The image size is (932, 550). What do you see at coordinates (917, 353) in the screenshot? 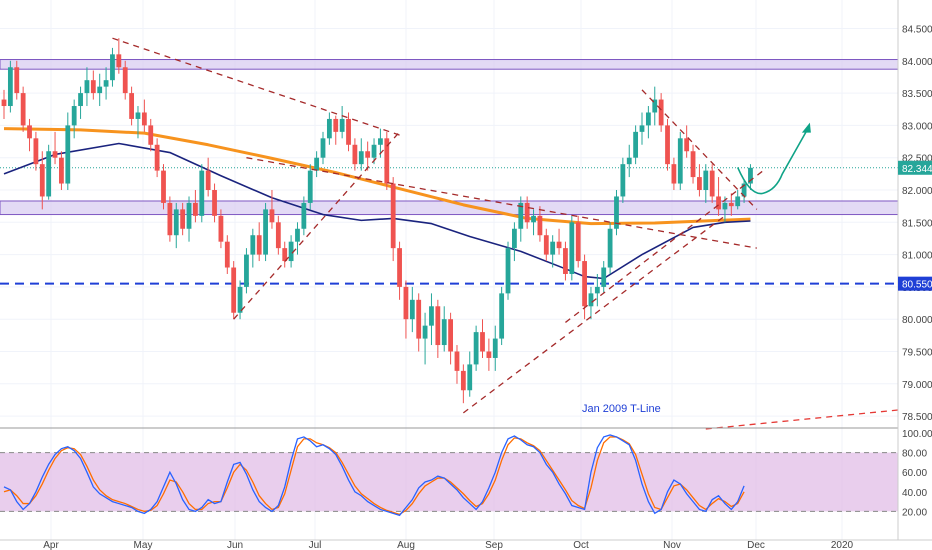
I see `price-tick-label: 79.500` at bounding box center [917, 353].